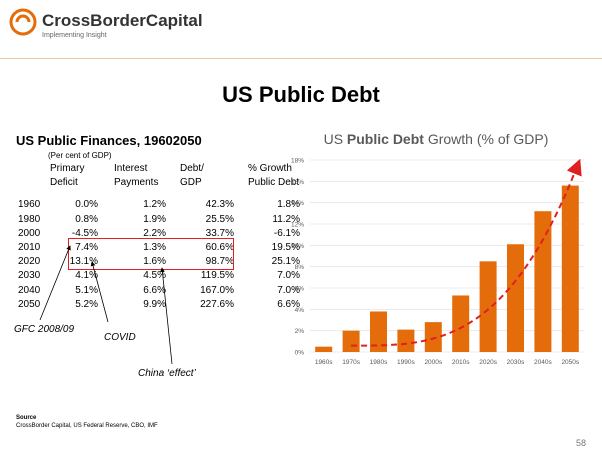 The width and height of the screenshot is (602, 451). Describe the element at coordinates (86, 276) in the screenshot. I see `table-cell: 4.1%` at that location.